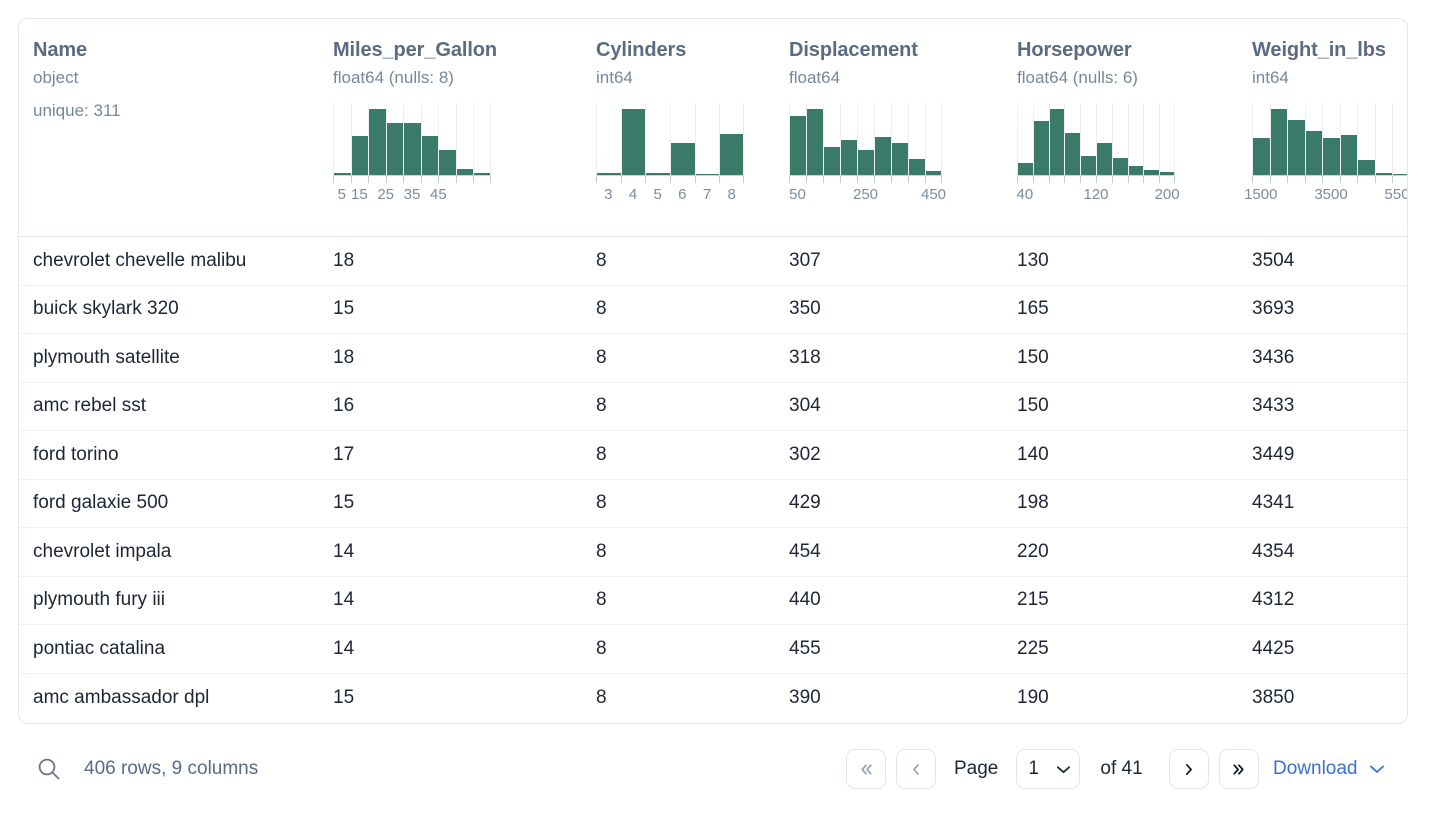 This screenshot has height=816, width=1444. Describe the element at coordinates (933, 194) in the screenshot. I see `histogram-tick-label: 450` at that location.